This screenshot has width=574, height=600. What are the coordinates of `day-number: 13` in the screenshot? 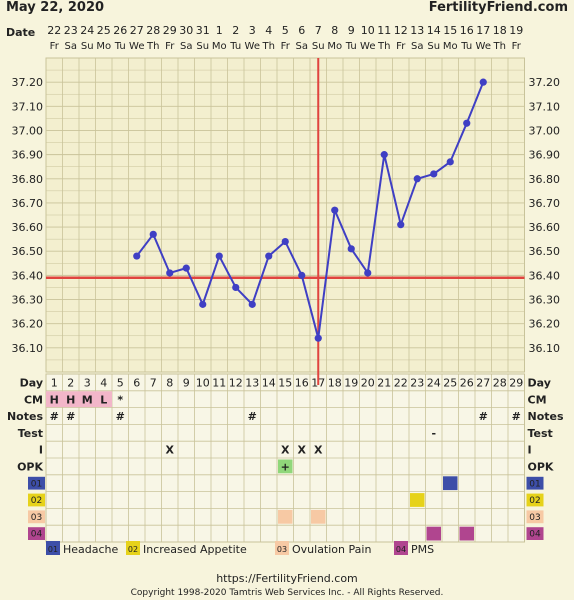 It's located at (252, 383).